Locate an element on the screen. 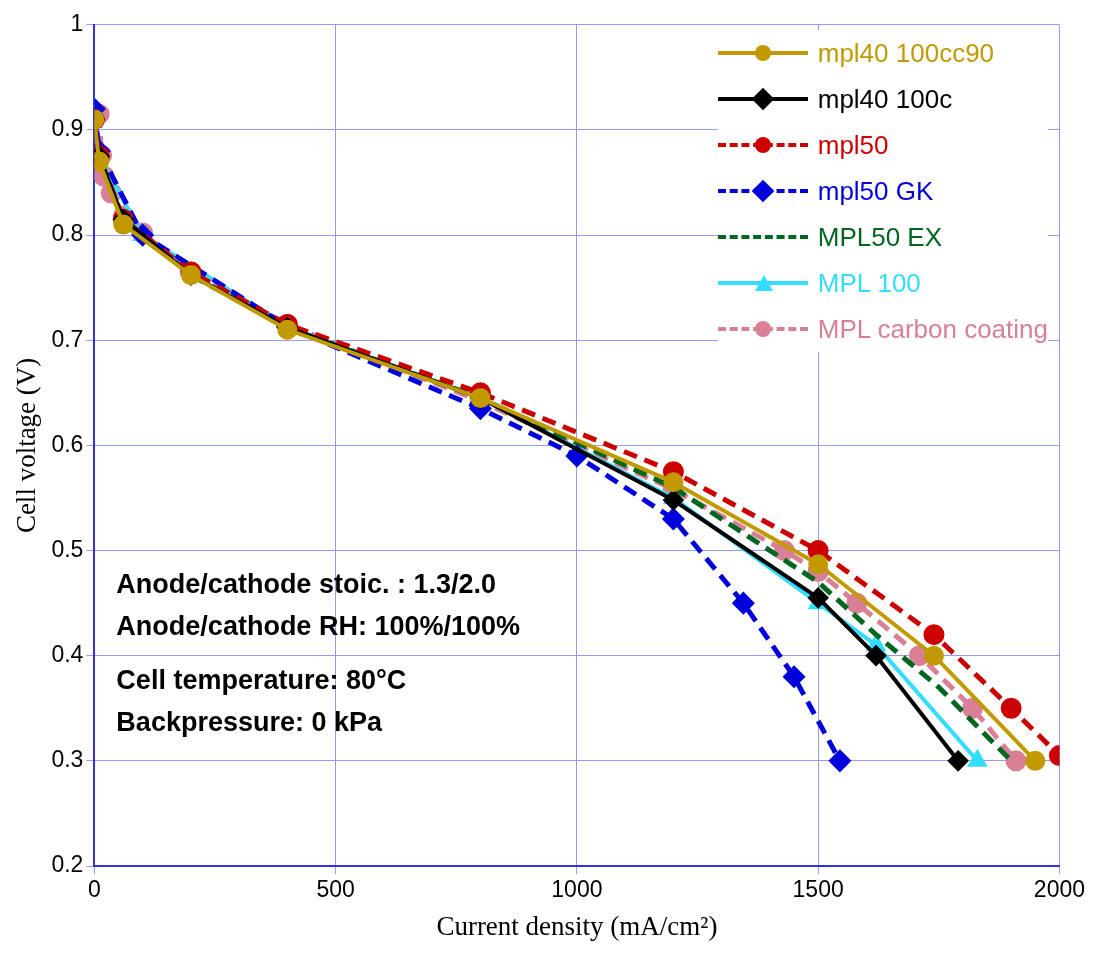 The image size is (1099, 960). legend-label: mpl50 GK is located at coordinates (875, 191).